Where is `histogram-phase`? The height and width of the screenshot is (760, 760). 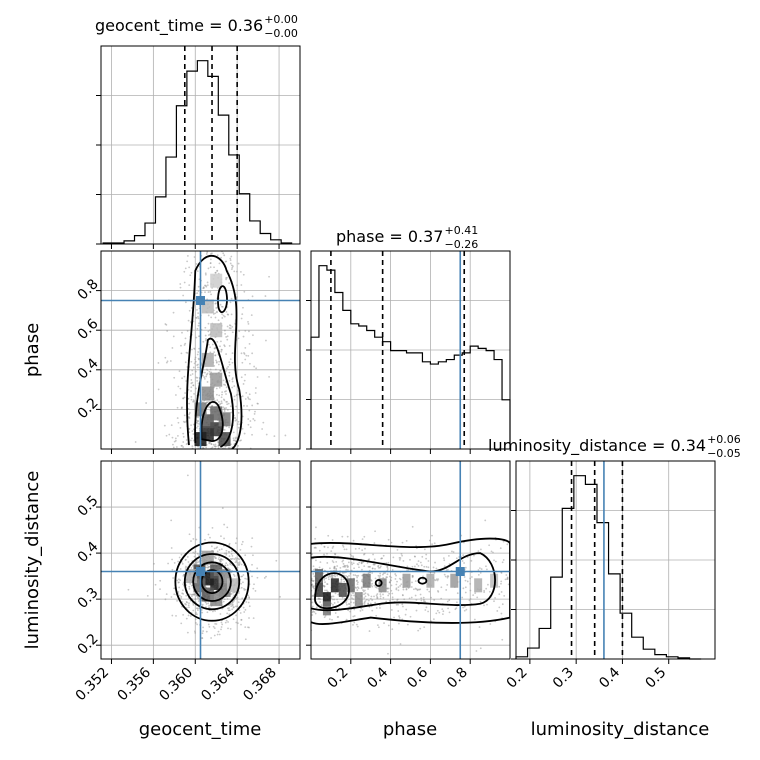 histogram-phase is located at coordinates (410, 357).